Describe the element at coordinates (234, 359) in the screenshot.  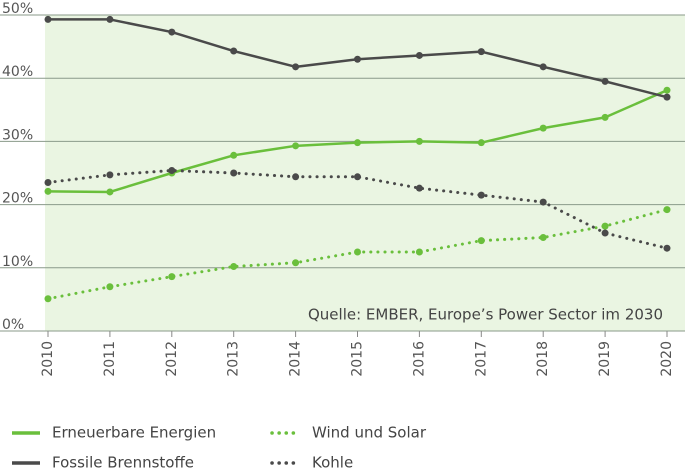
I see `x-tick-label: 2013` at that location.